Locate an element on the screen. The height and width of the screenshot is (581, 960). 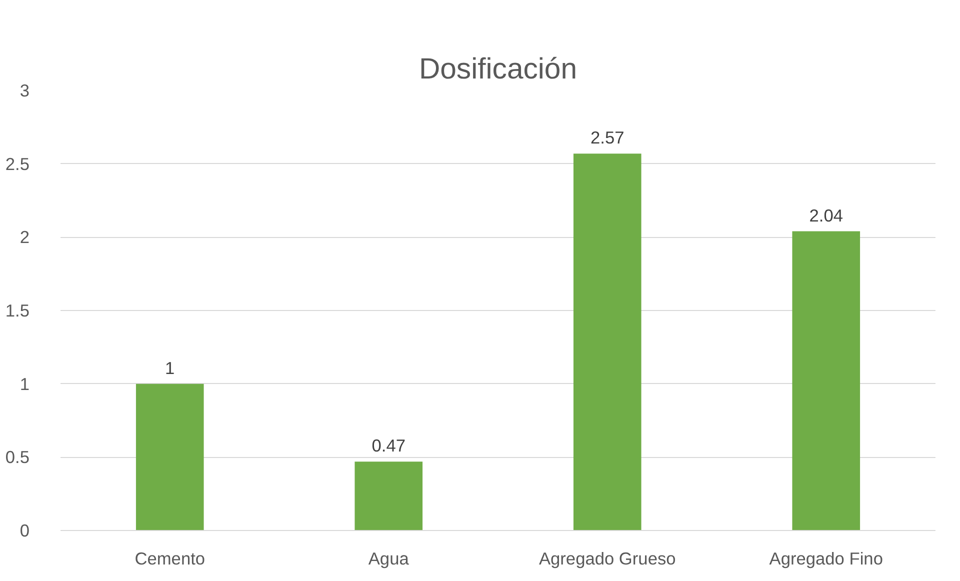
data-label: 0.47 is located at coordinates (389, 446).